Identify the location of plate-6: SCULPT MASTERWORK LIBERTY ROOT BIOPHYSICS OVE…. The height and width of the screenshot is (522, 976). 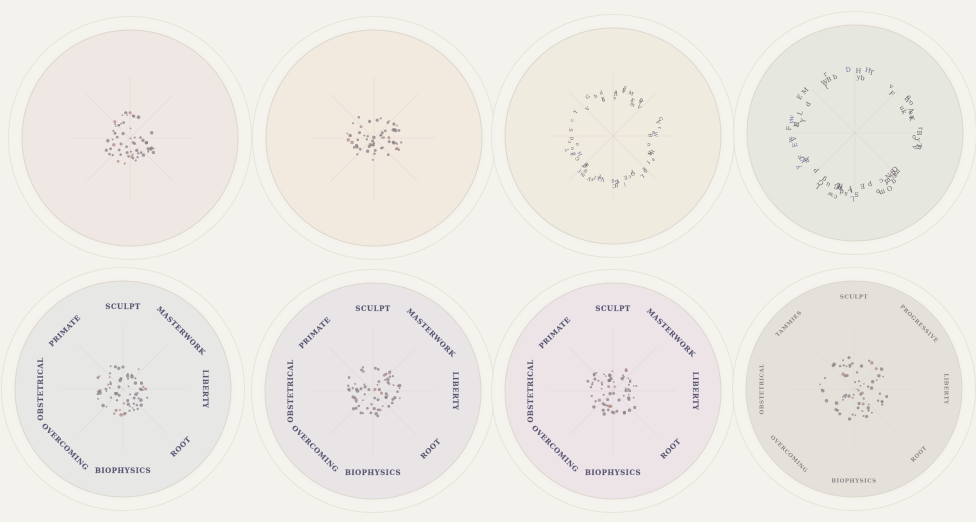
(373, 391).